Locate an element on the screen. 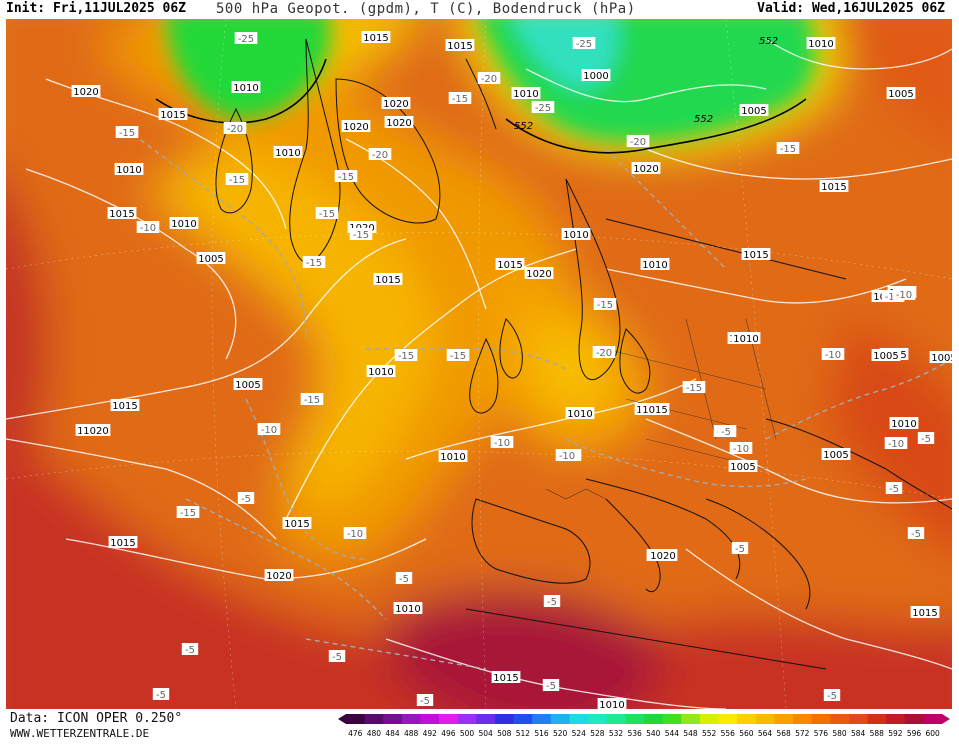 Image resolution: width=959 pixels, height=744 pixels. colorbar-tick-label: 556 is located at coordinates (728, 733).